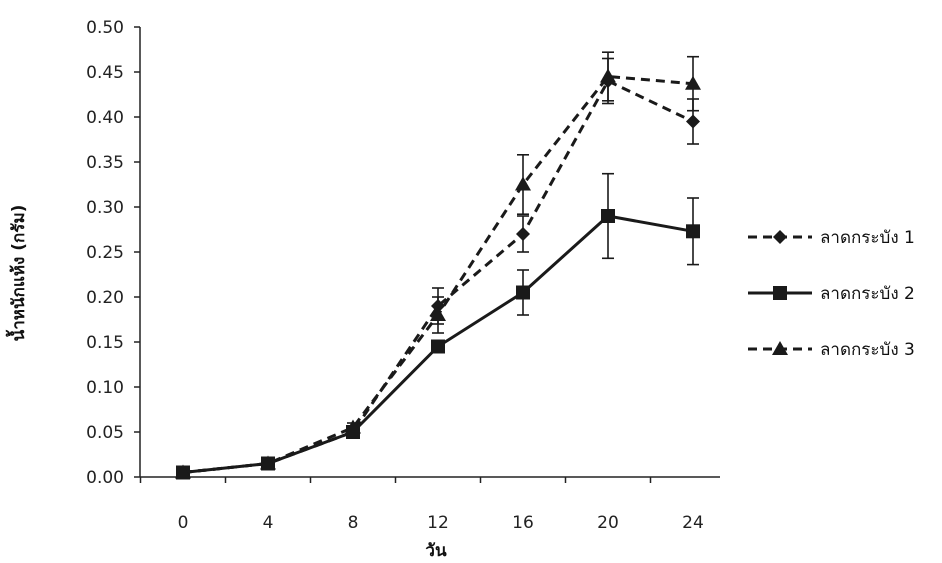 Image resolution: width=942 pixels, height=563 pixels. What do you see at coordinates (183, 523) in the screenshot?
I see `x-tick-label: 0` at bounding box center [183, 523].